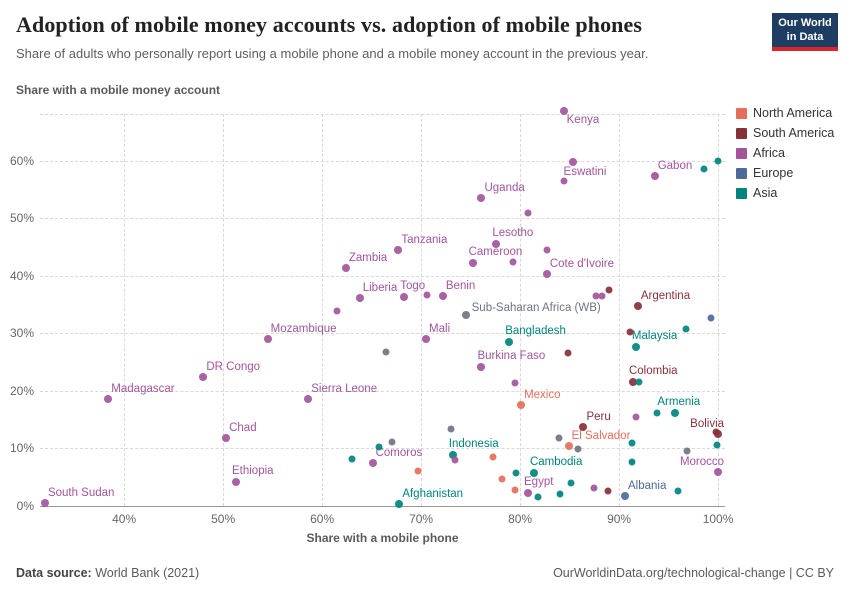  What do you see at coordinates (536, 308) in the screenshot?
I see `country-label-sub-saharan-africa-wb: Sub-Saharan Africa (WB)` at bounding box center [536, 308].